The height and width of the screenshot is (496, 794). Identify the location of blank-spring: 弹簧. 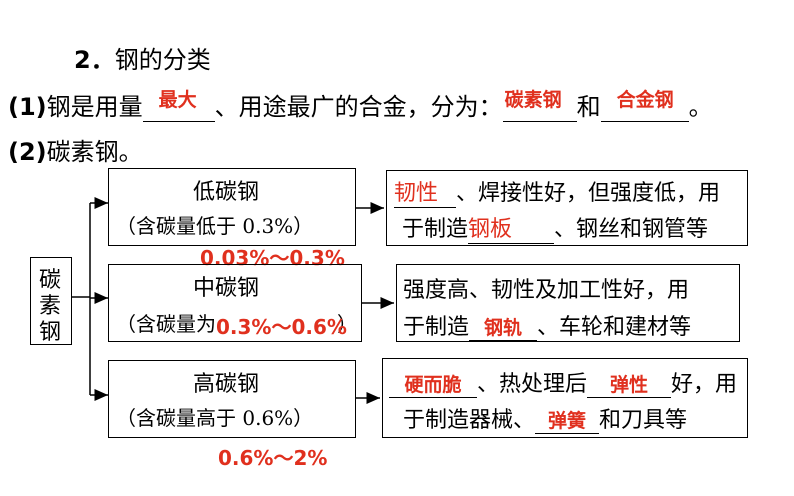
(567, 420).